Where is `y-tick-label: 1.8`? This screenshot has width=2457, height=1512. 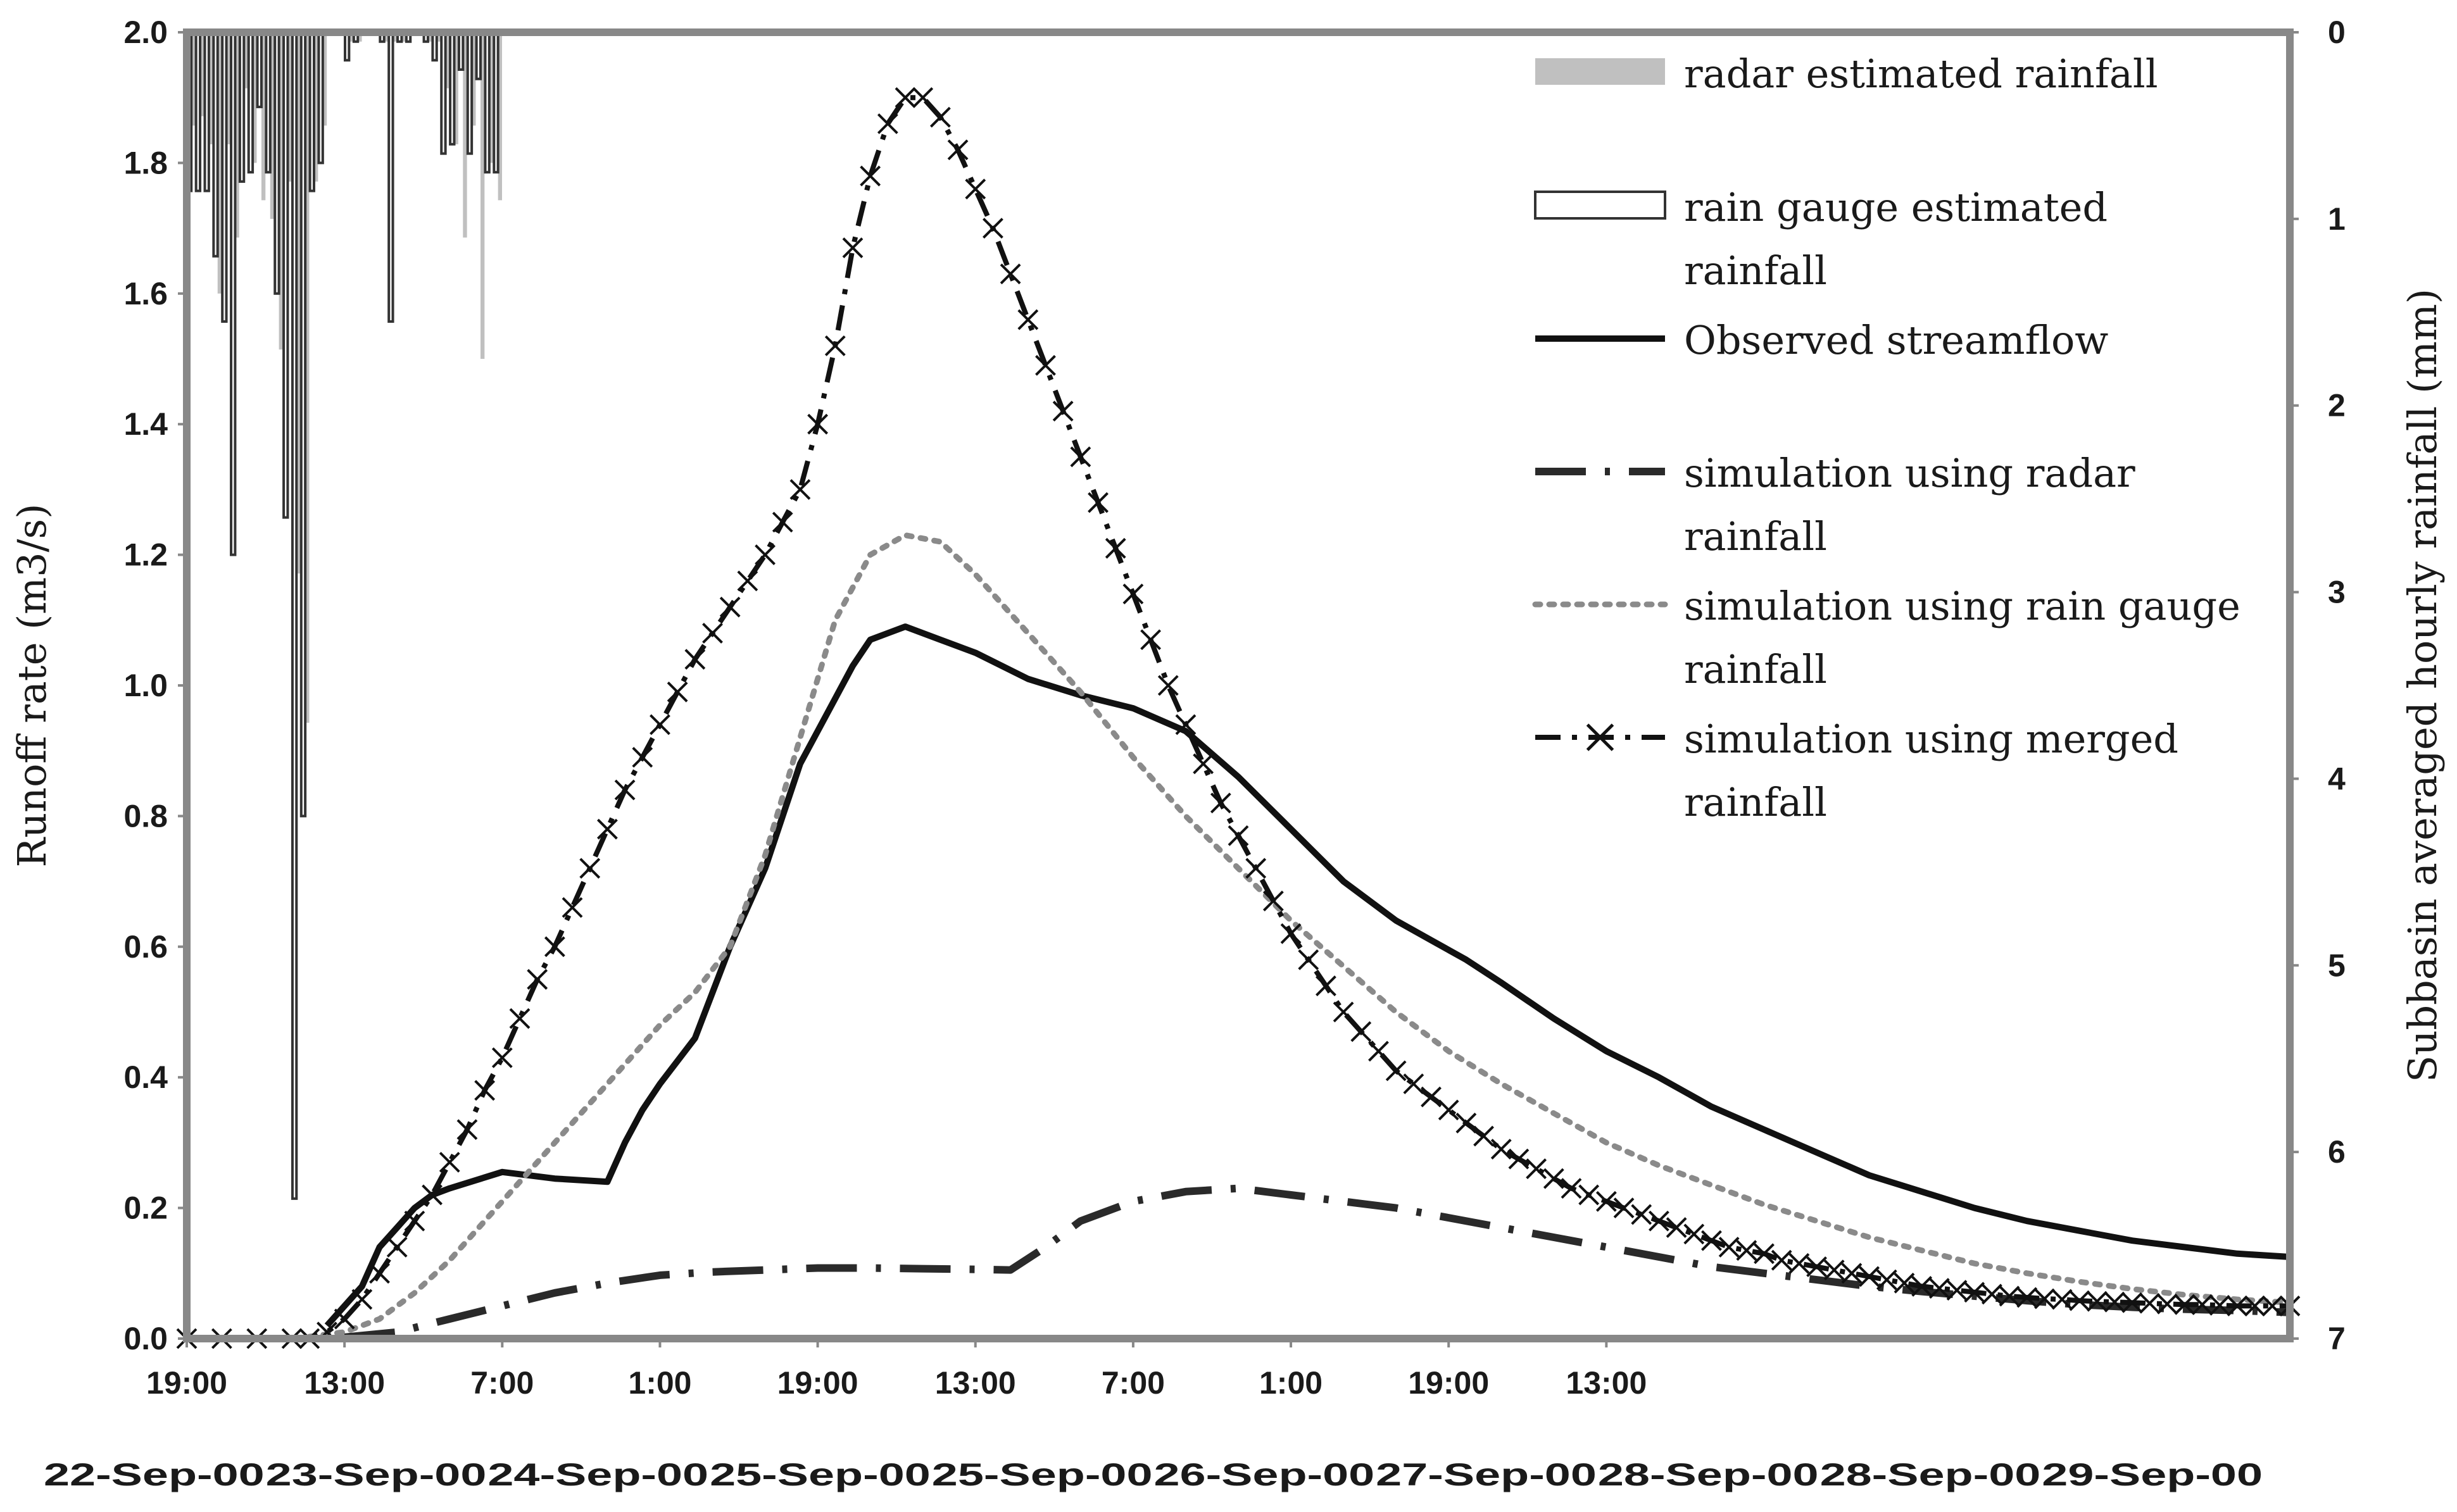 y-tick-label: 1.8 is located at coordinates (145, 162).